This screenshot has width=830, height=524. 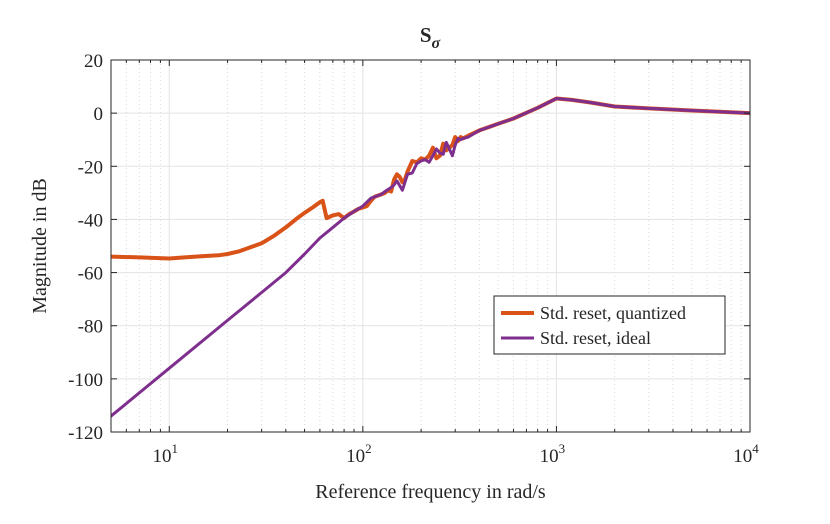 What do you see at coordinates (456, 454) in the screenshot?
I see `x-tick-labels: 10¹ 10² 10³ 10⁴` at bounding box center [456, 454].